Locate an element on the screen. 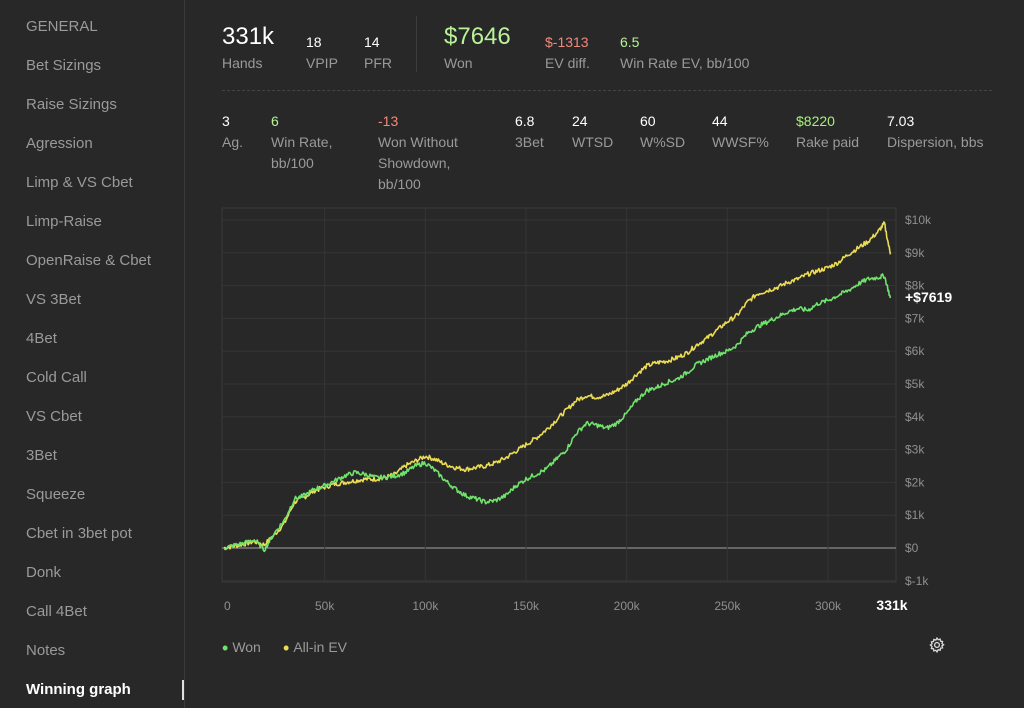 Image resolution: width=1024 pixels, height=708 pixels. stat-win-rate-value: 6 is located at coordinates (275, 121).